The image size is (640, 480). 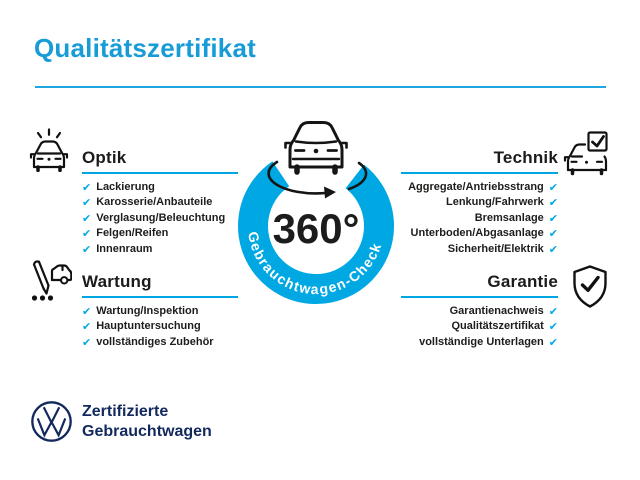 I want to click on shield-check-icon, so click(x=590, y=289).